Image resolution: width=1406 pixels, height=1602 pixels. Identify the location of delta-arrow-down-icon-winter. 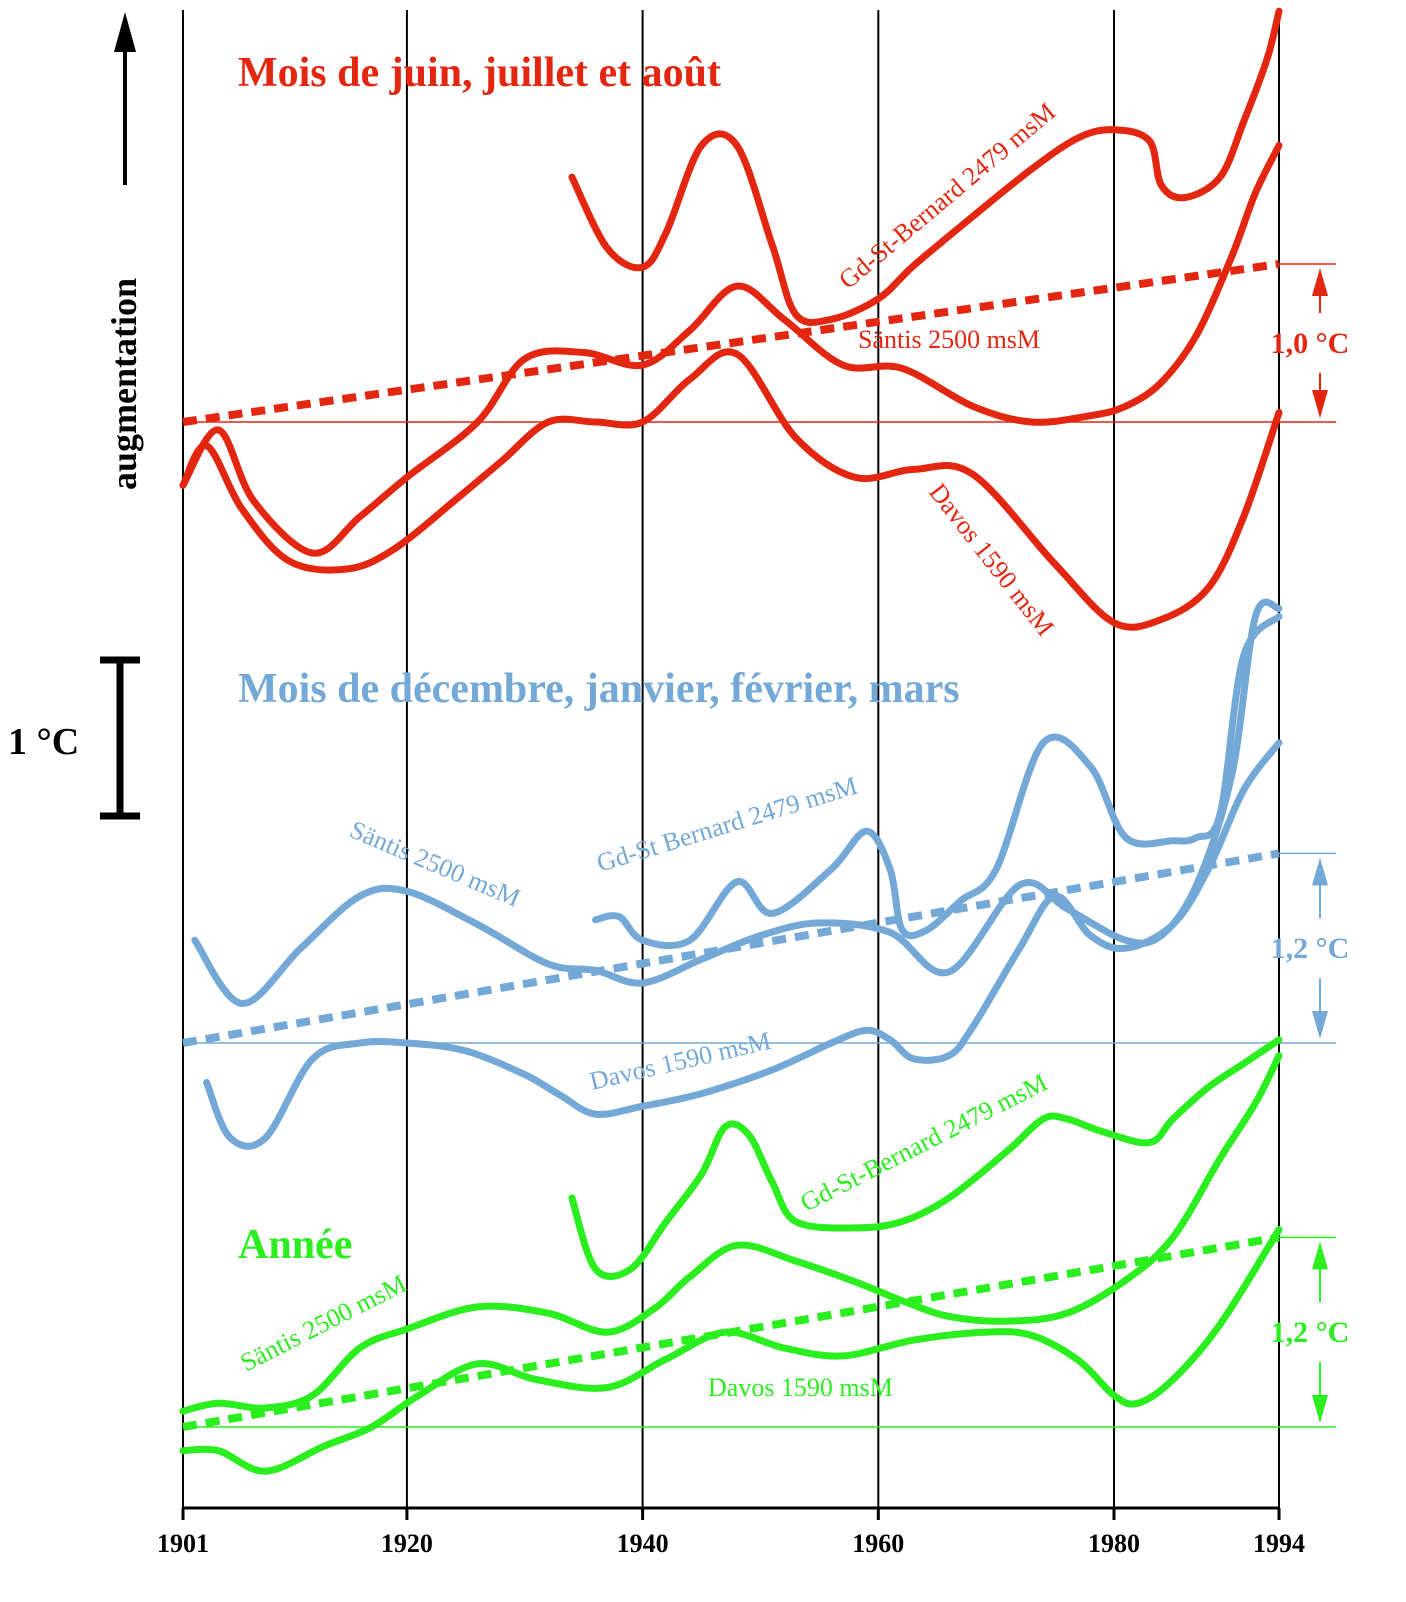
(1320, 1025).